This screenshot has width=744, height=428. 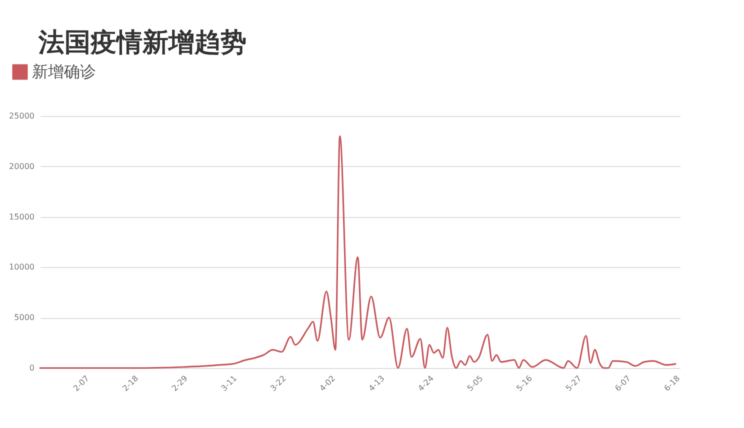 I want to click on legend-label: 新增确诊, so click(x=64, y=71).